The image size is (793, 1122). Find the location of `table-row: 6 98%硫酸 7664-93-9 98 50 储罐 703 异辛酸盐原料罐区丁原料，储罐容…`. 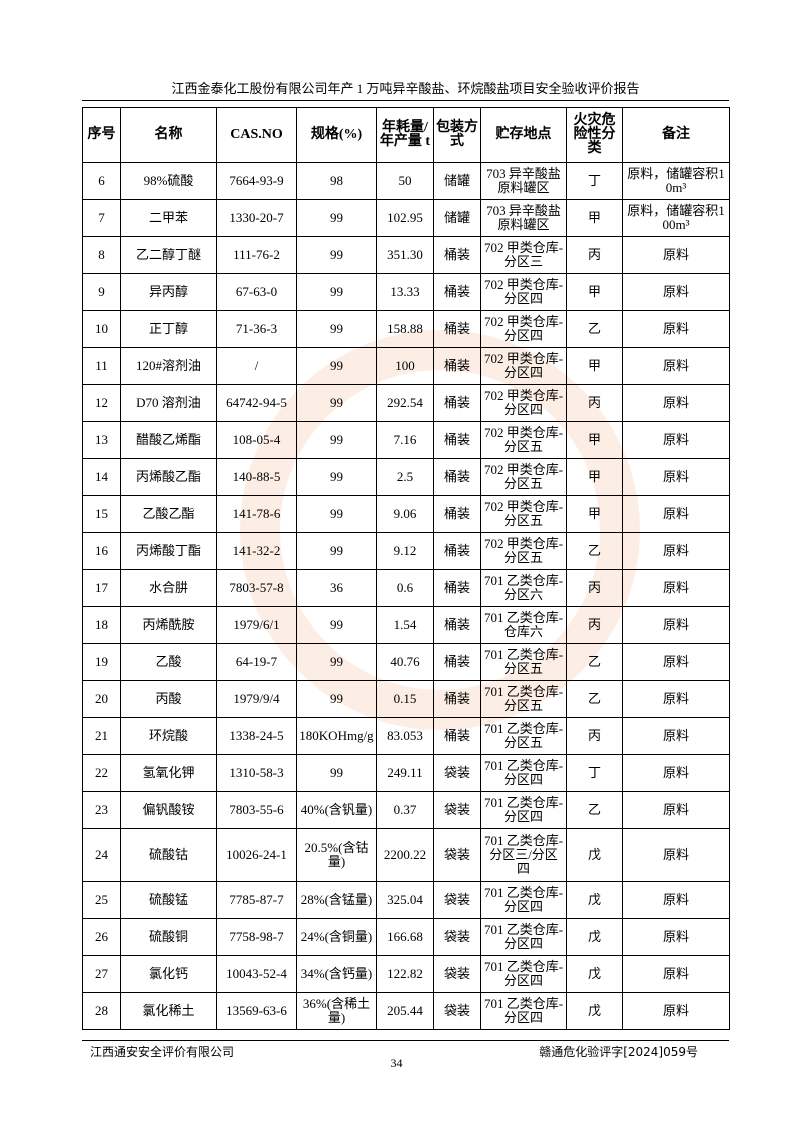

table-row: 6 98%硫酸 7664-93-9 98 50 储罐 703 异辛酸盐原料罐区丁原料，储罐容… is located at coordinates (406, 181).